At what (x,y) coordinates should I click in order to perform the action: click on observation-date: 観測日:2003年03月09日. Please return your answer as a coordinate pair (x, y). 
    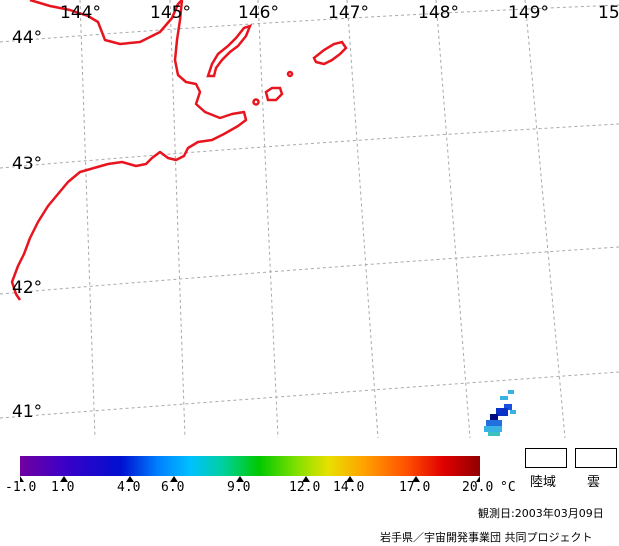
    Looking at the image, I should click on (541, 513).